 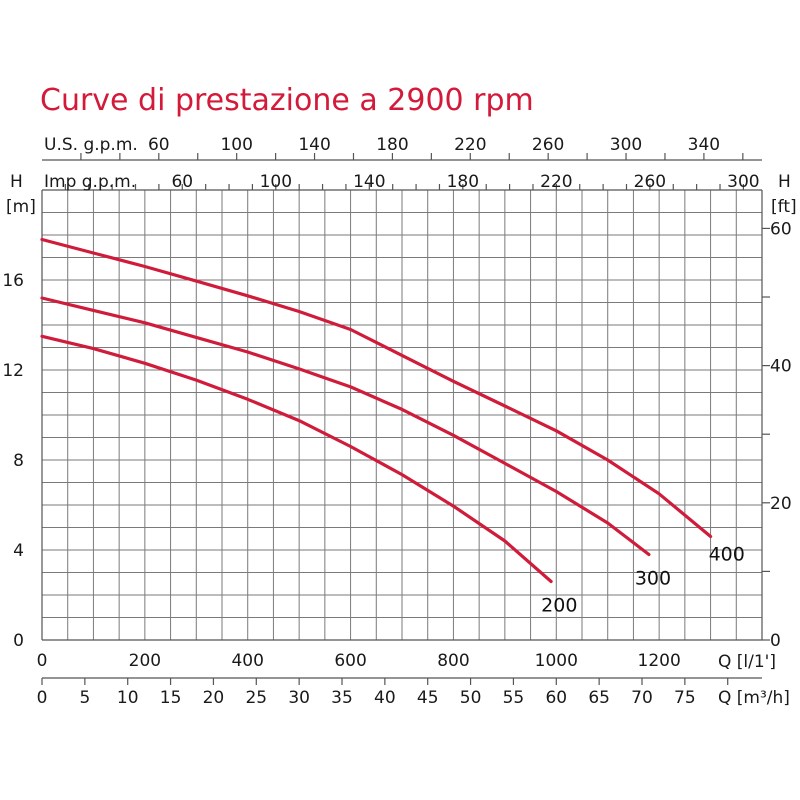 What do you see at coordinates (16, 182) in the screenshot?
I see `left-h-label: H` at bounding box center [16, 182].